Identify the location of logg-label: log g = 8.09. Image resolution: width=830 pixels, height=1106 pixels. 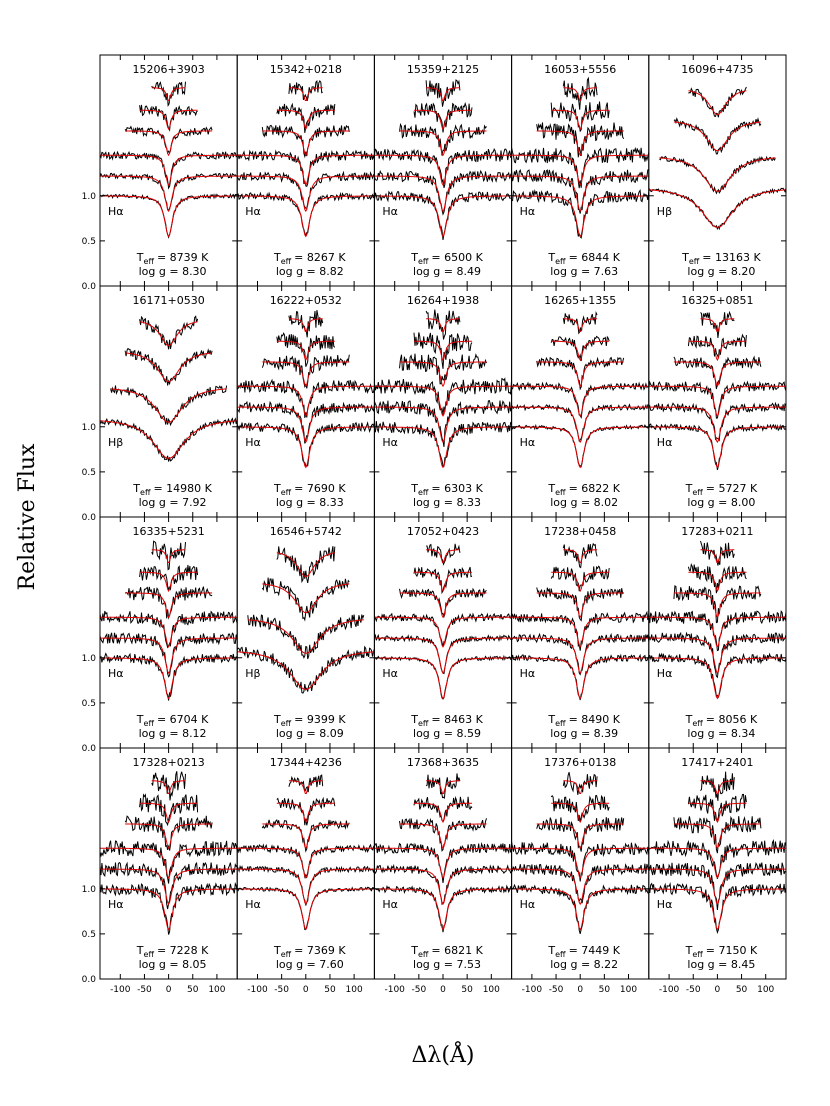
(310, 733).